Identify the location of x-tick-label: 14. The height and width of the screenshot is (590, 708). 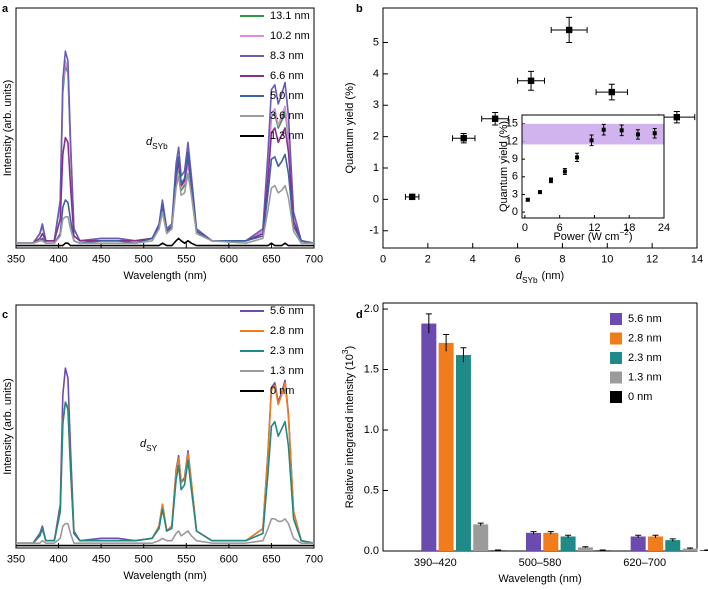
(697, 259).